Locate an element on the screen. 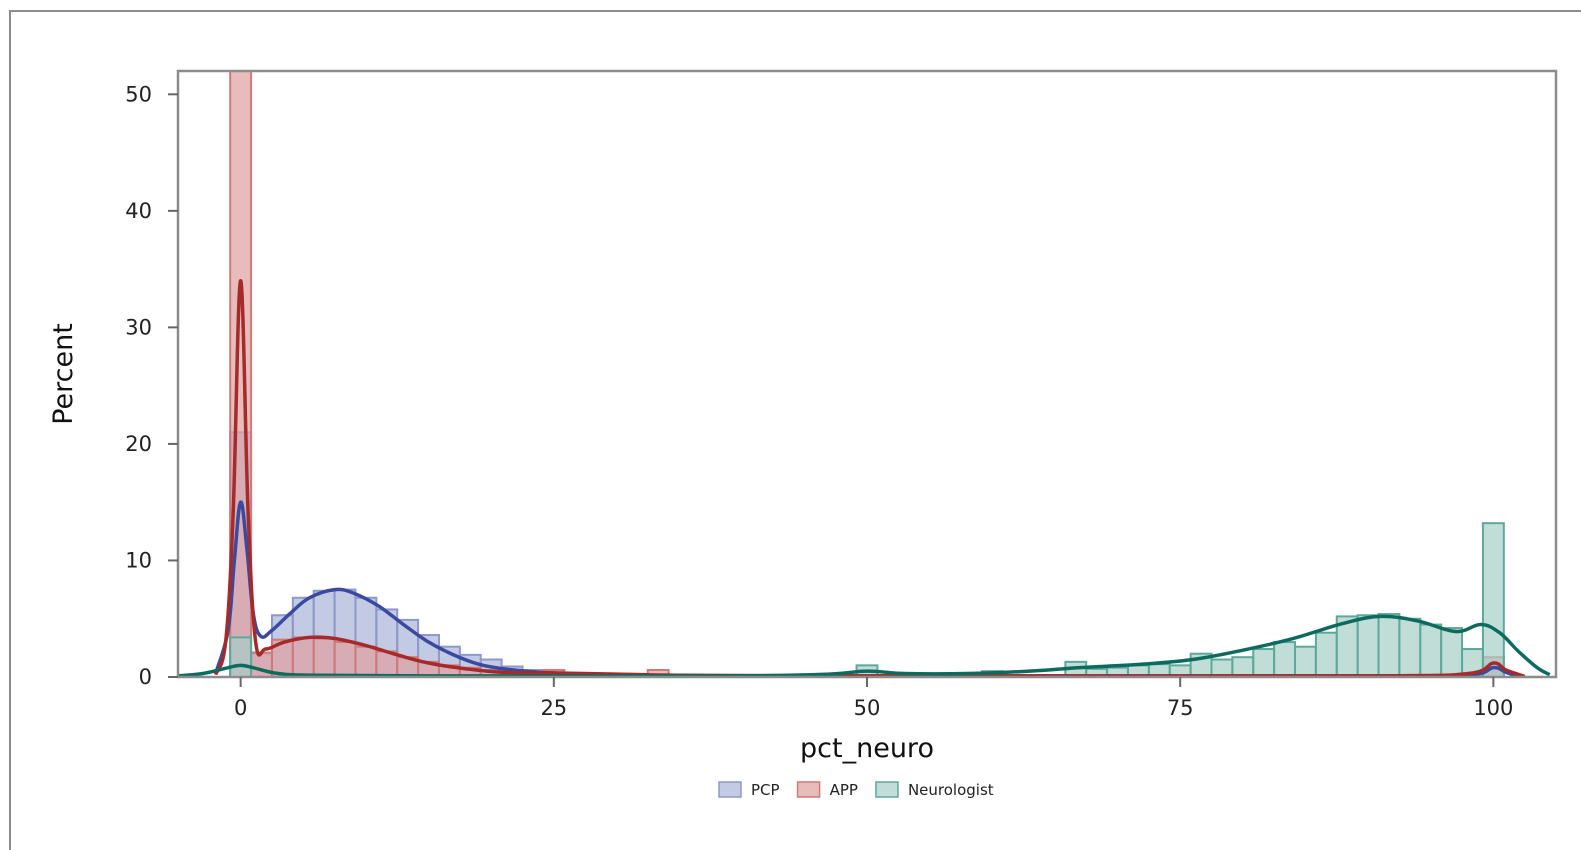 This screenshot has width=1581, height=850. legend: PCP APP Neurologist is located at coordinates (856, 790).